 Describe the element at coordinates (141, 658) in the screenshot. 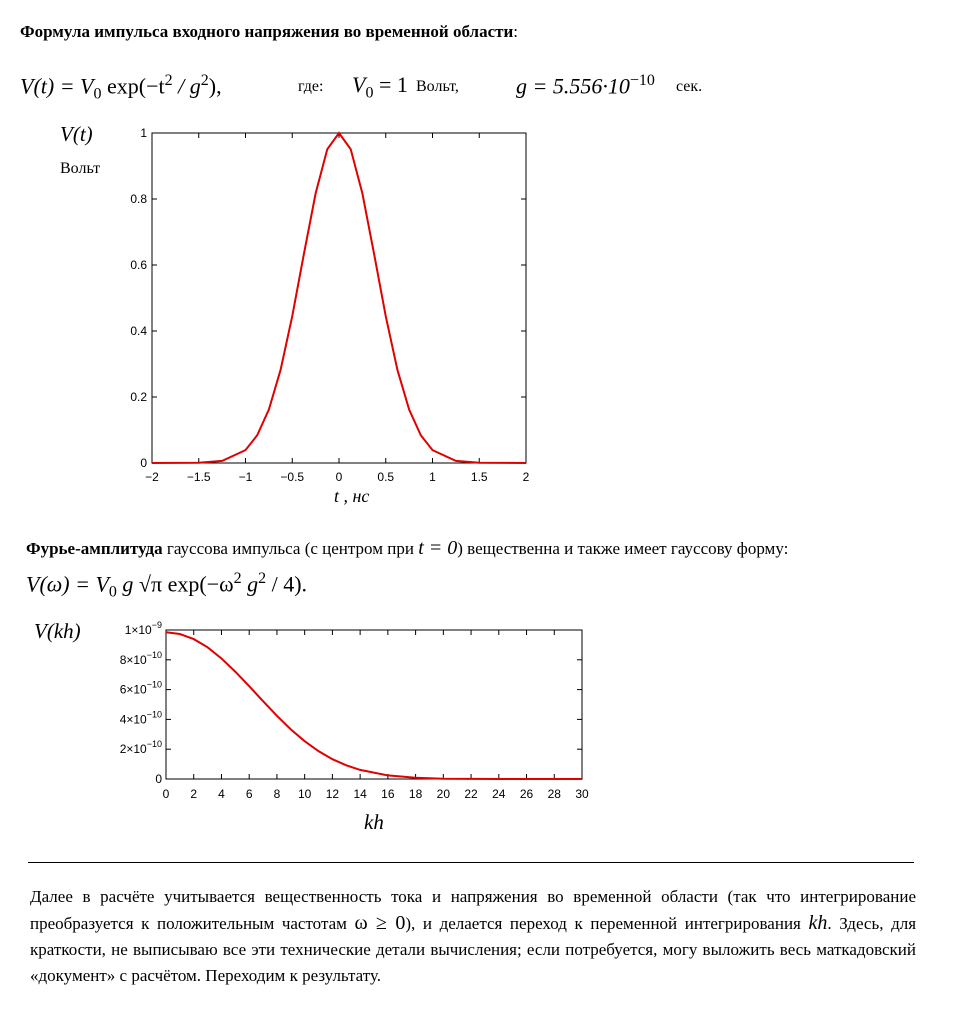

I see `y-tick-label: 8×10⁻¹⁰` at that location.